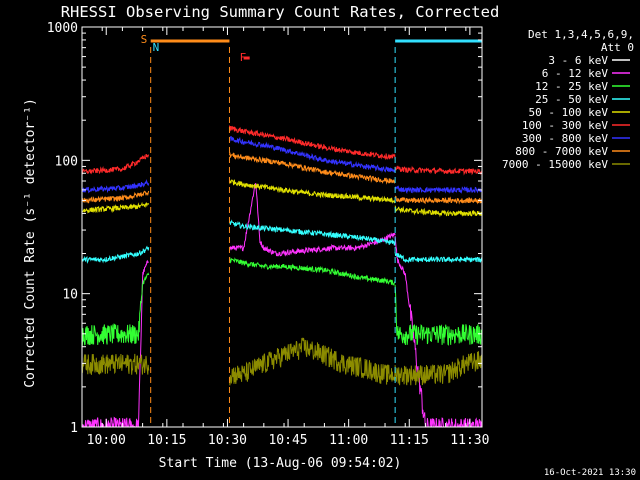 This screenshot has height=480, width=640. Describe the element at coordinates (280, 463) in the screenshot. I see `x-axis-label: Start Time (13-Aug-06 09:54:02)` at that location.